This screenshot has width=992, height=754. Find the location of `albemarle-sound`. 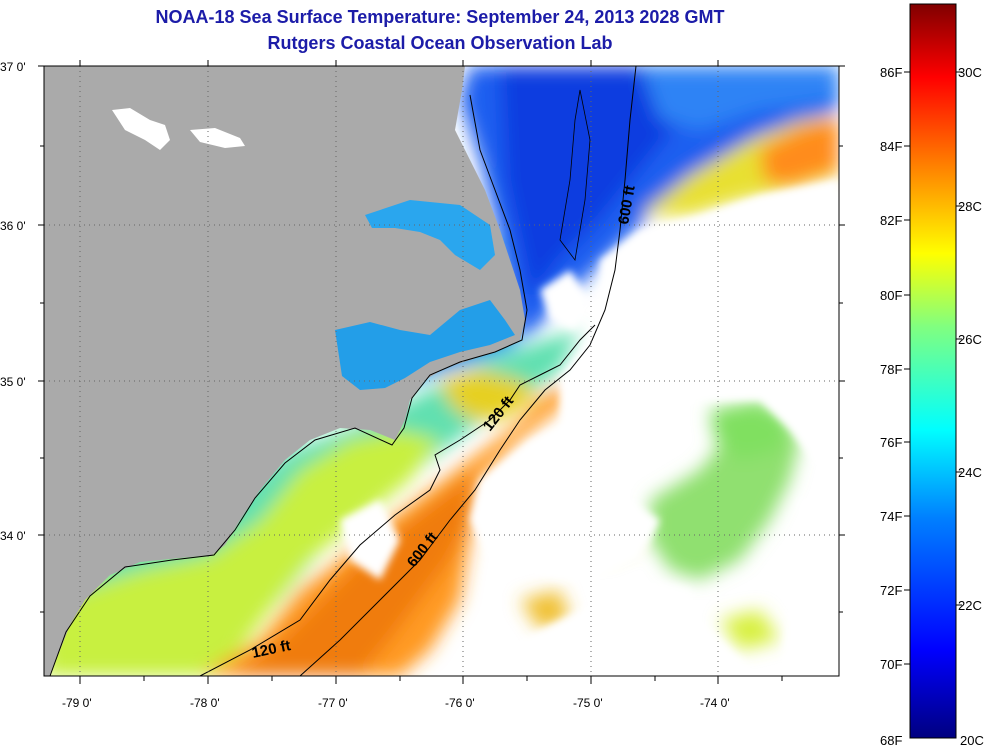

albemarle-sound is located at coordinates (430, 235).